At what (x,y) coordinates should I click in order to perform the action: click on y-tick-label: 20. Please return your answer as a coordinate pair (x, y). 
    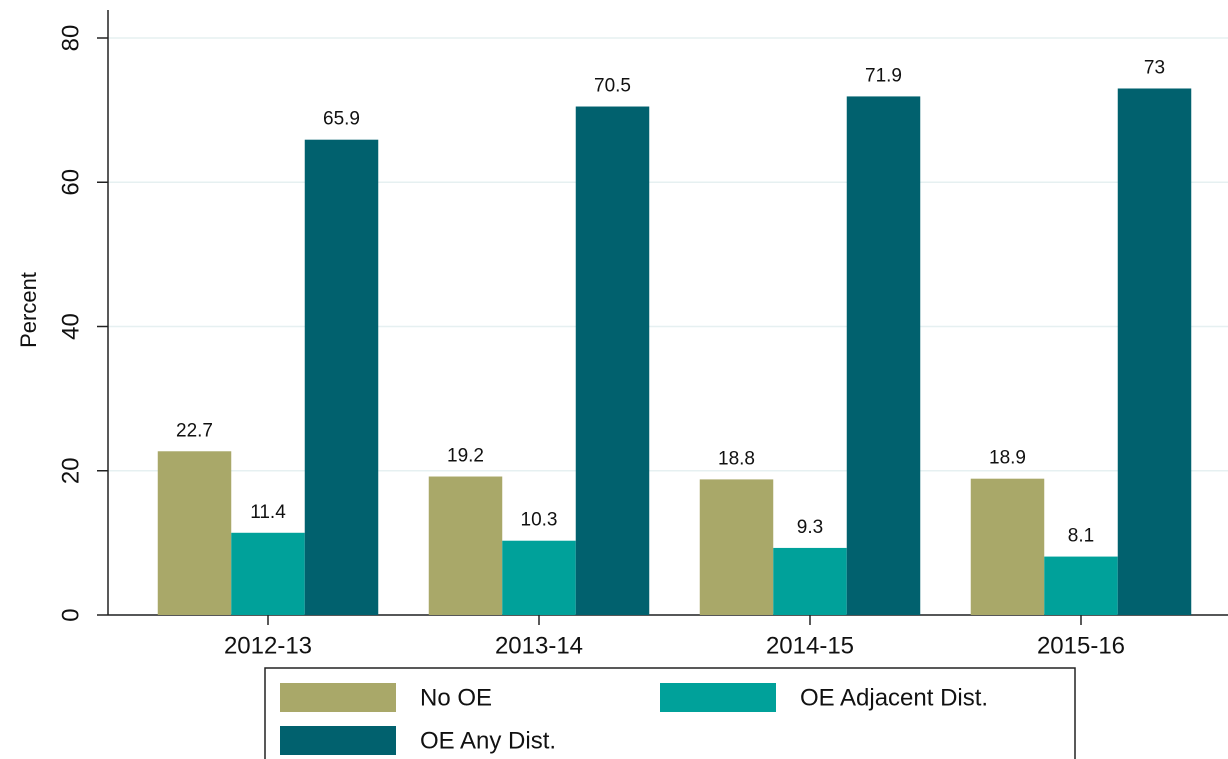
    Looking at the image, I should click on (70, 470).